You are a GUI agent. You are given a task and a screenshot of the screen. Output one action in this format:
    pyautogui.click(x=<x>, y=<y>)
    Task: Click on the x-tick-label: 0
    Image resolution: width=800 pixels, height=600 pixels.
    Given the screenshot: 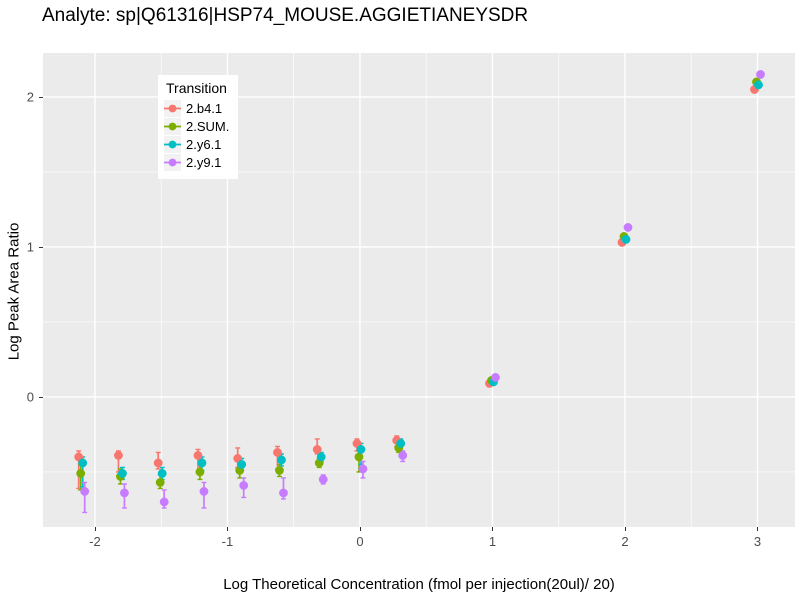 What is the action you would take?
    pyautogui.click(x=360, y=541)
    